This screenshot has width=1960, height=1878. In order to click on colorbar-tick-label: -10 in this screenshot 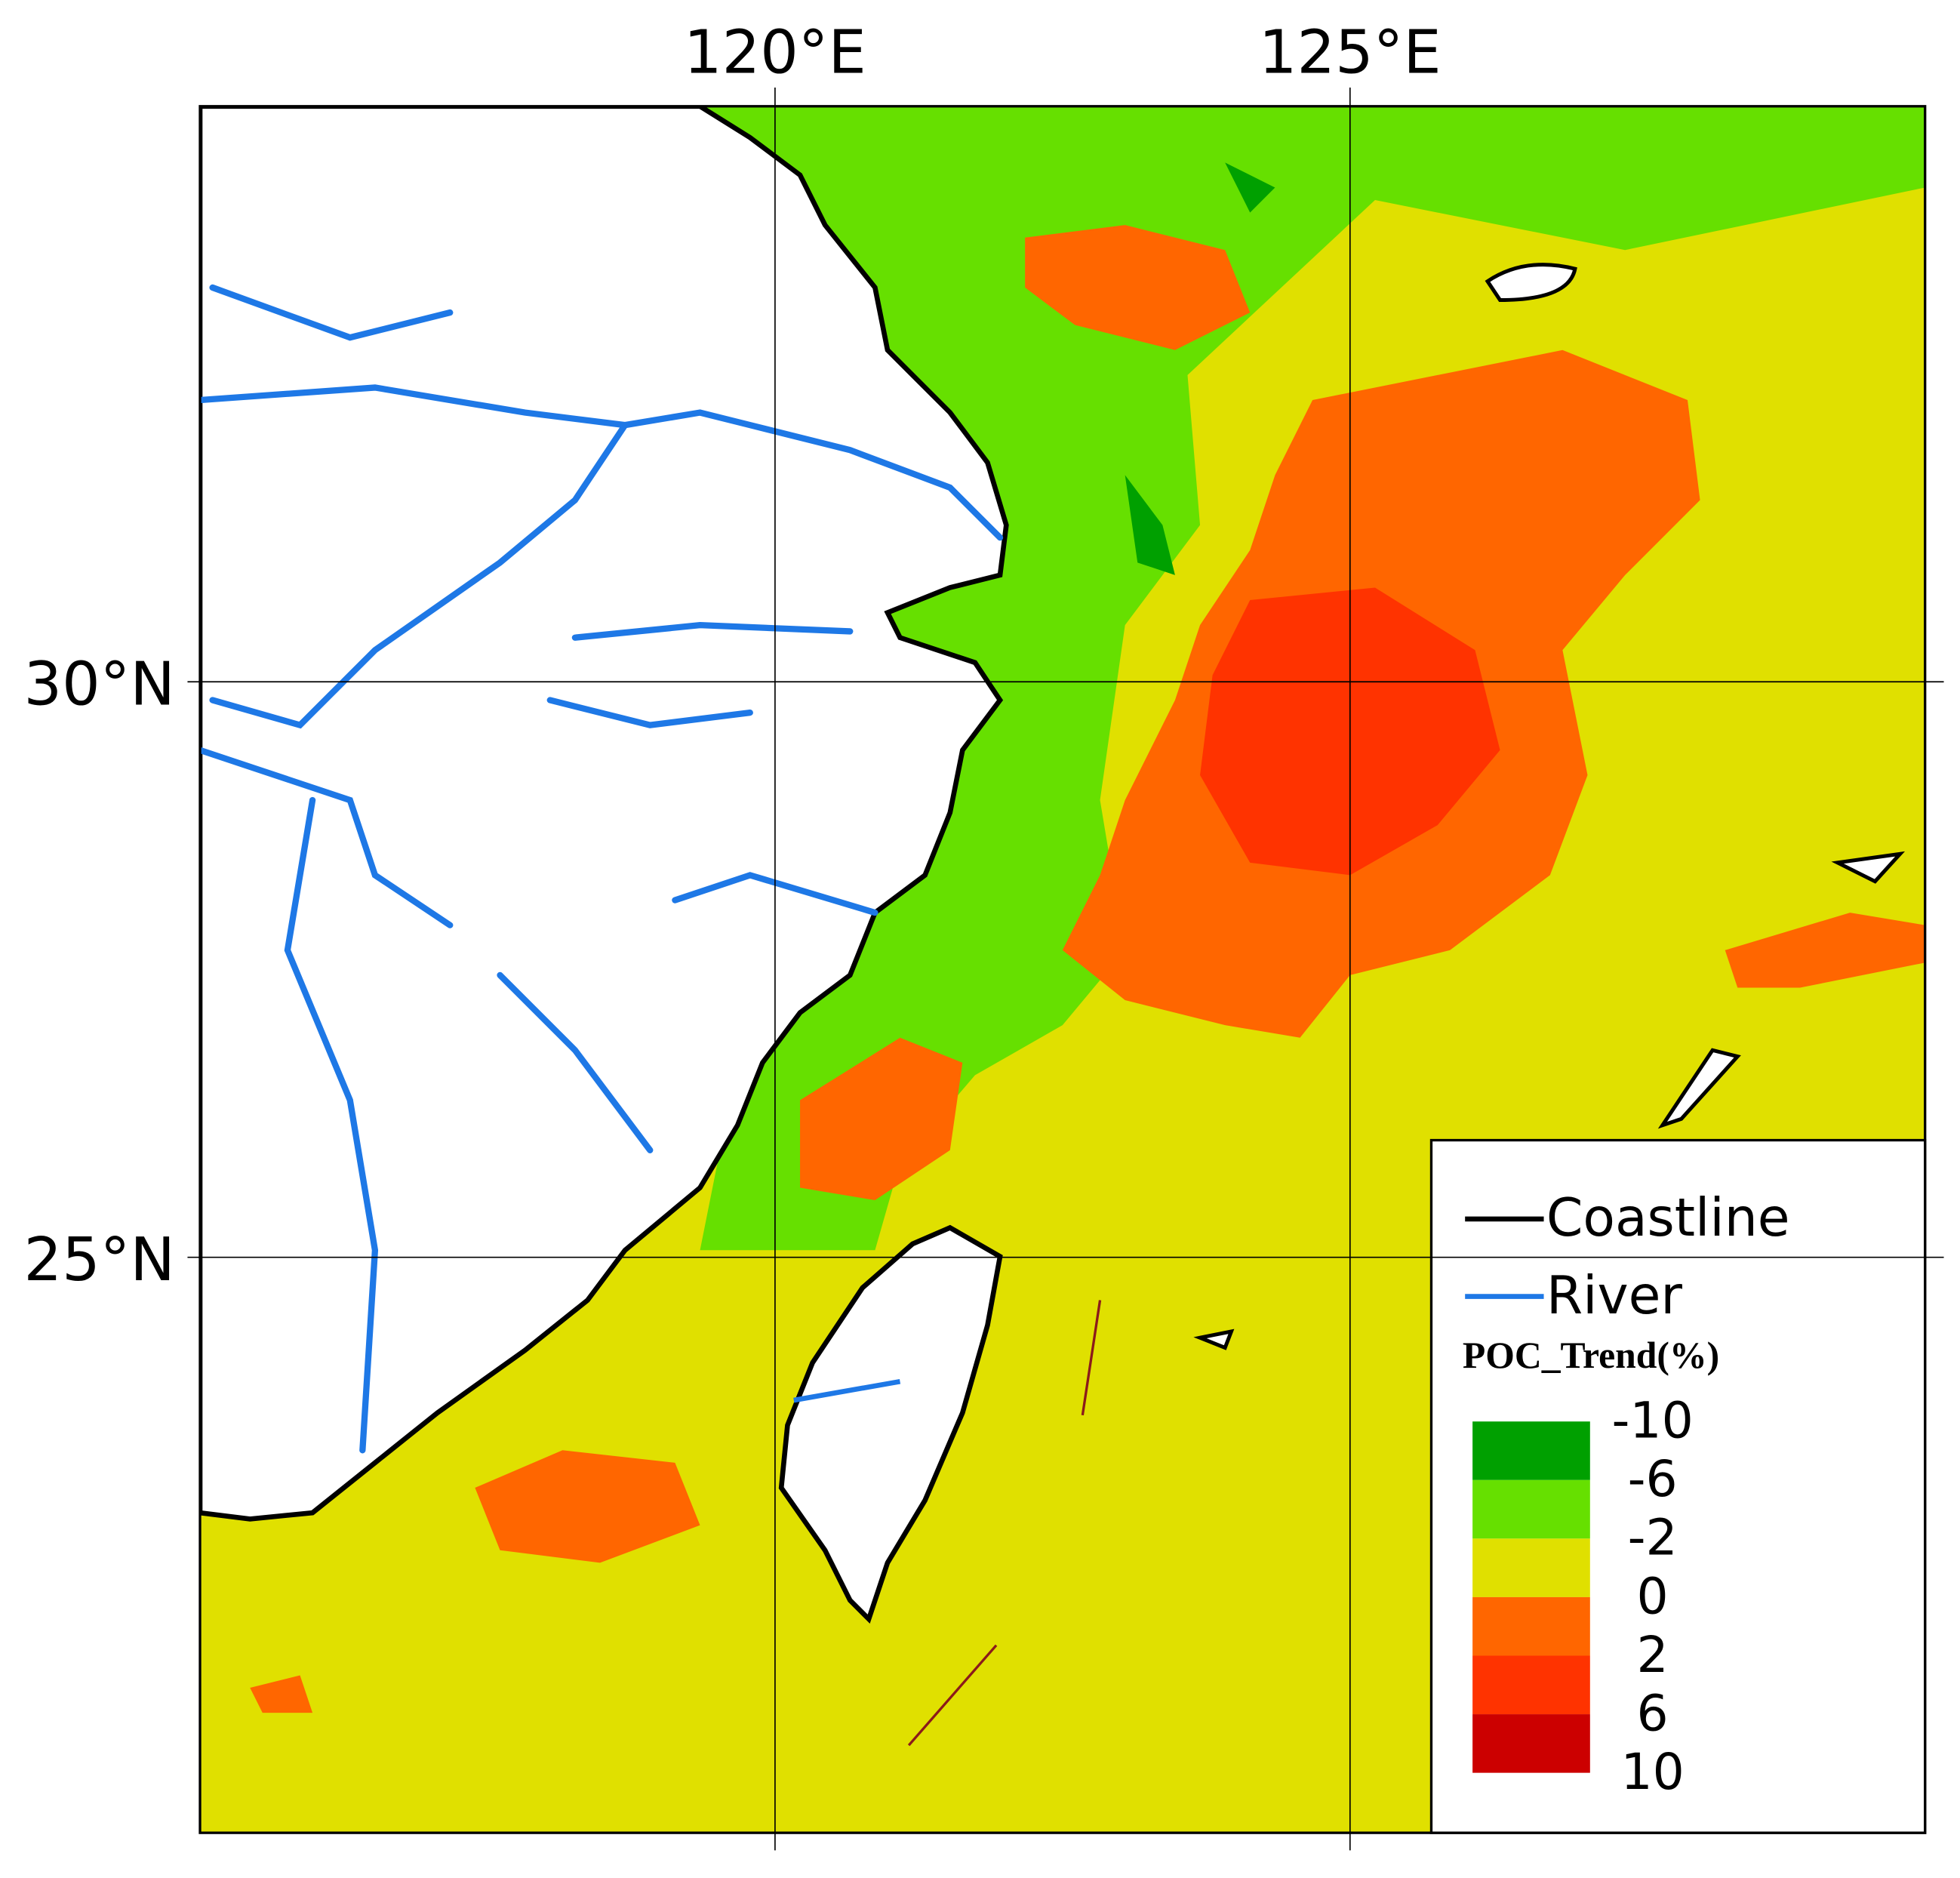, I will do `click(1653, 1421)`.